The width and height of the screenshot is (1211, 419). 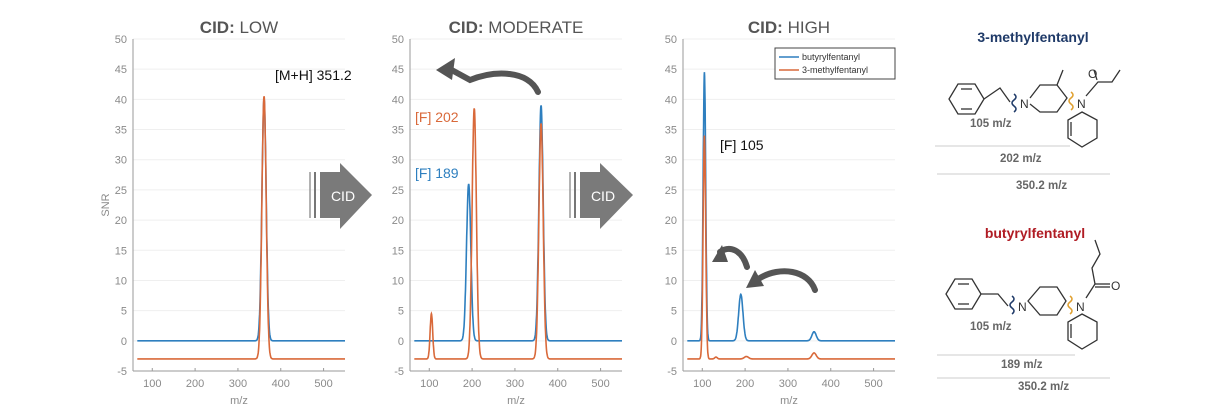 I want to click on peak-annotation: [F] 105, so click(x=742, y=145).